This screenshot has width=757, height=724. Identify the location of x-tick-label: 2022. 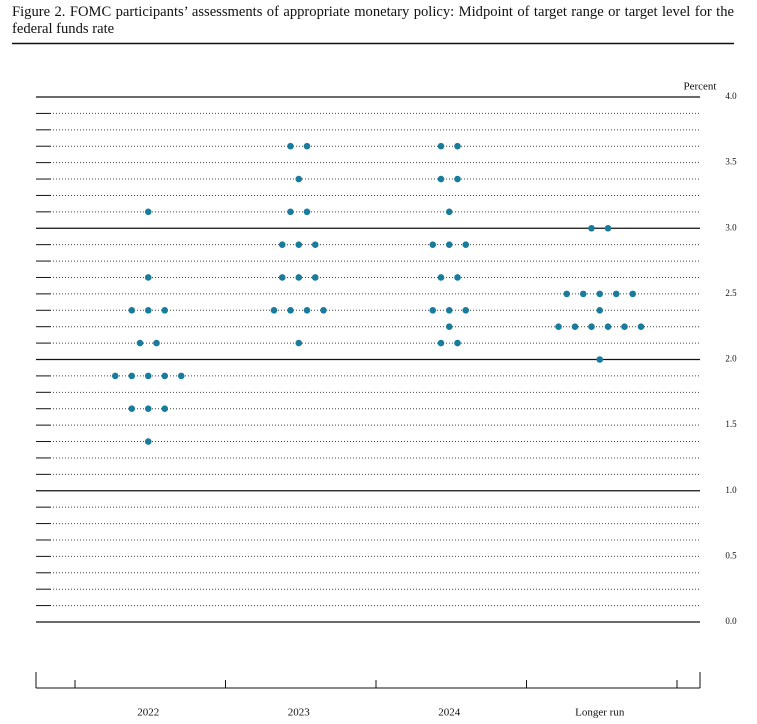
(148, 713).